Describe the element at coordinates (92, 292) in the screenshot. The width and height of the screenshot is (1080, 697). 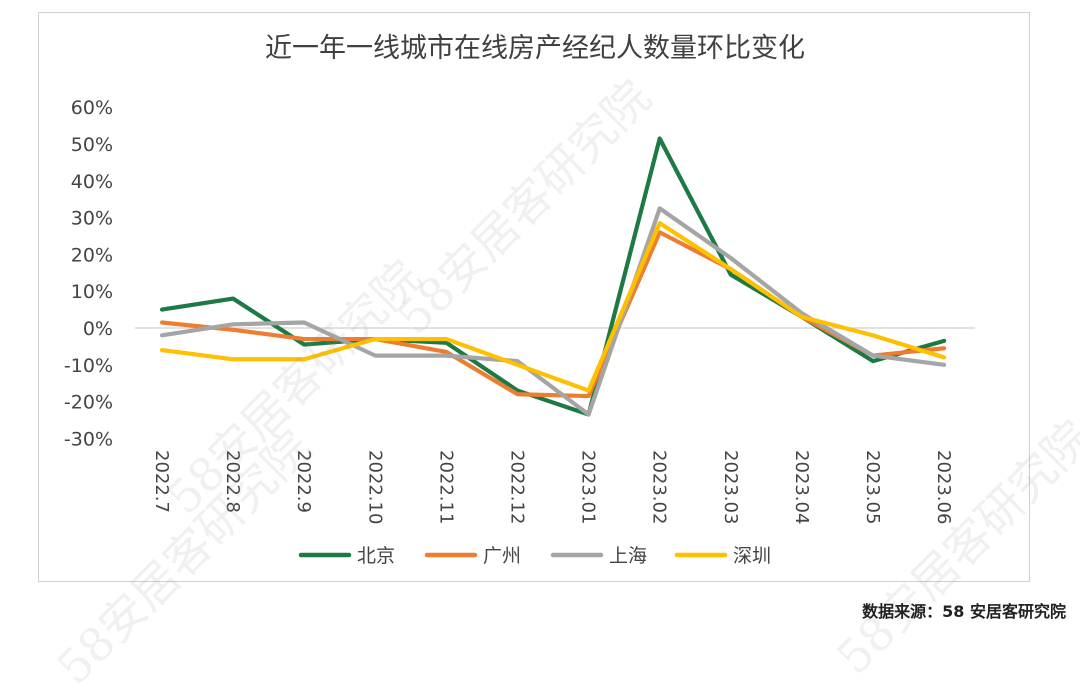
I see `y-tick-label: 10%` at that location.